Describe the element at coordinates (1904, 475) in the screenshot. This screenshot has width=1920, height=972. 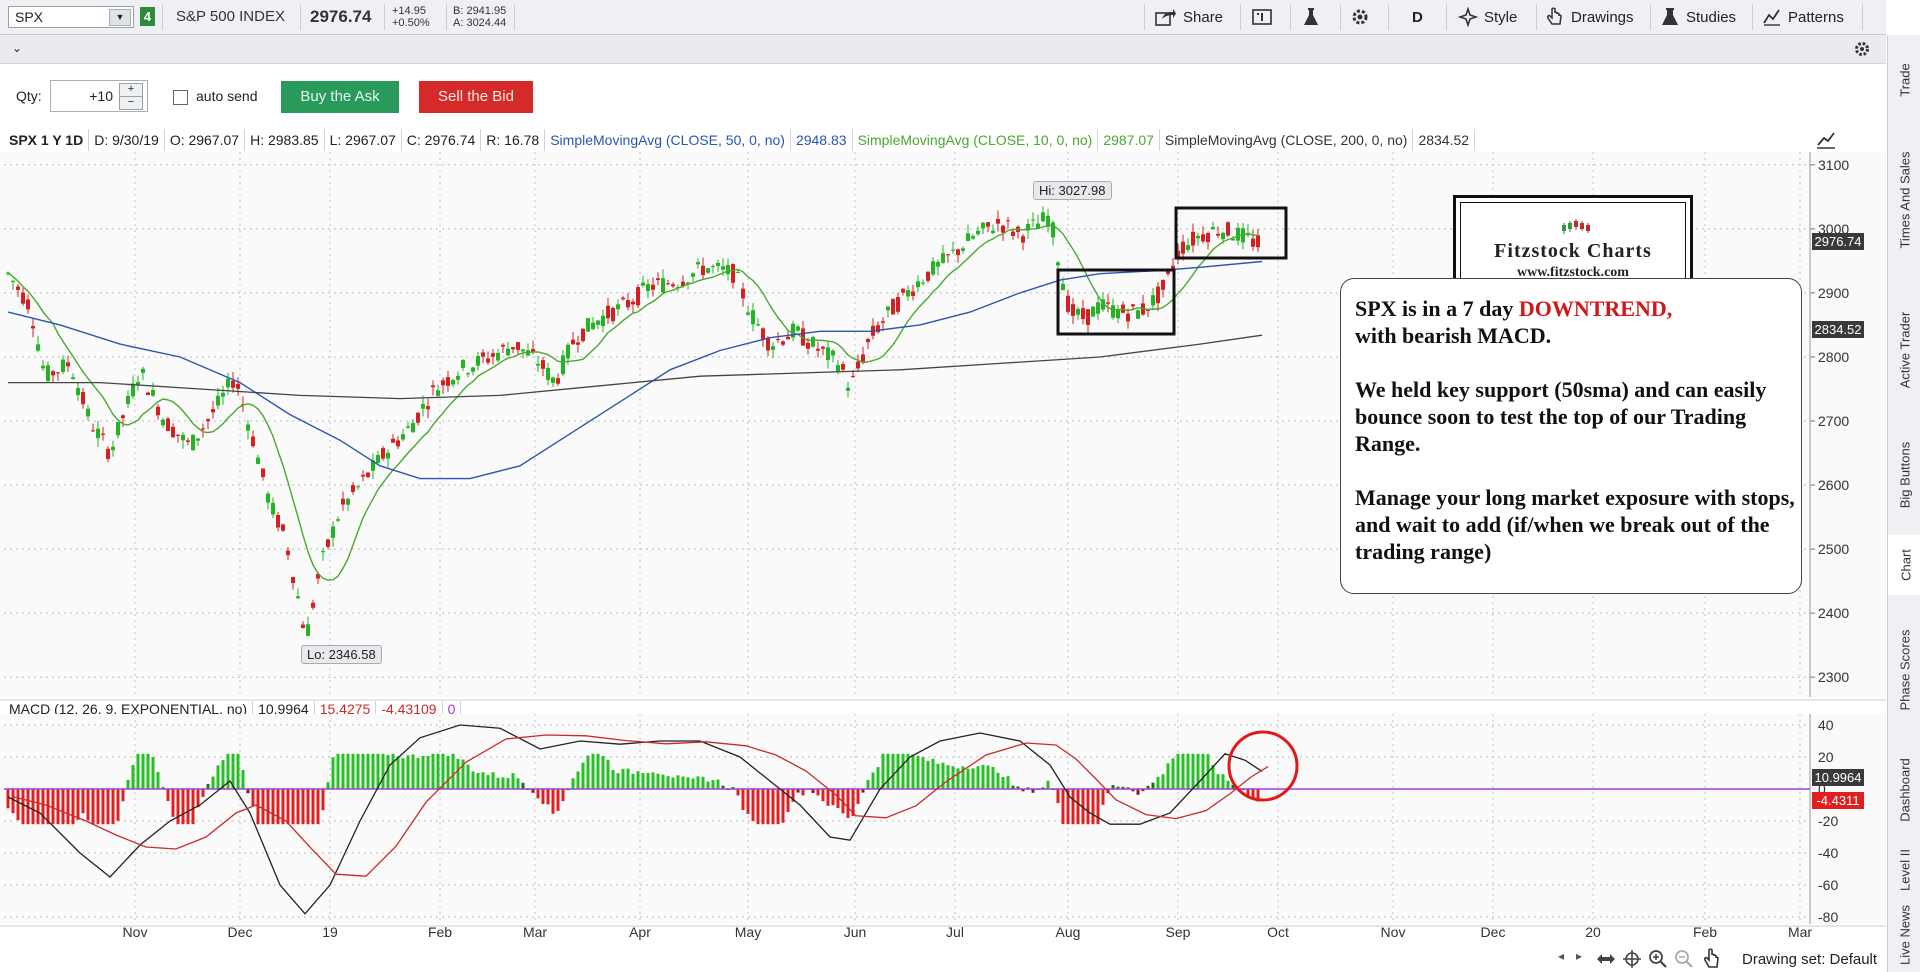
I see `side-tab-big-buttons: Big Buttons` at that location.